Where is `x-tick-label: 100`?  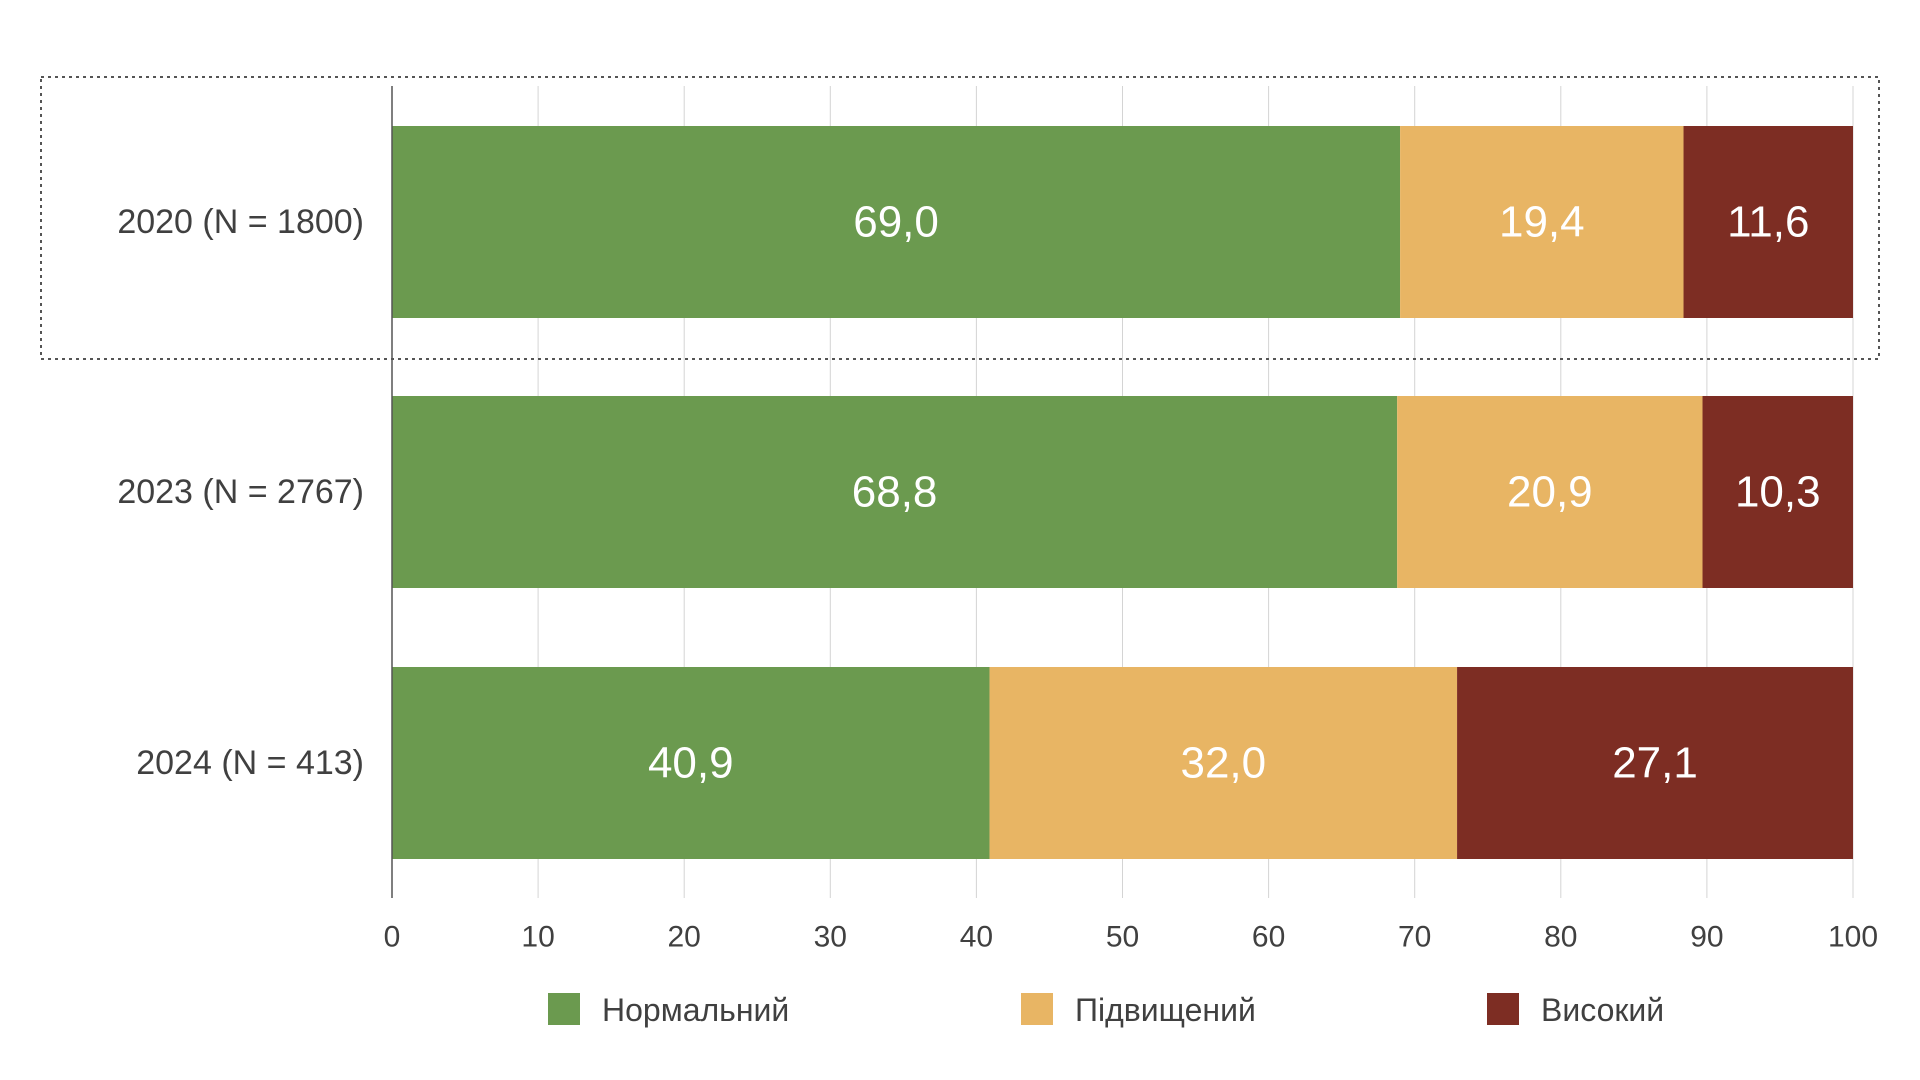 x-tick-label: 100 is located at coordinates (1853, 937).